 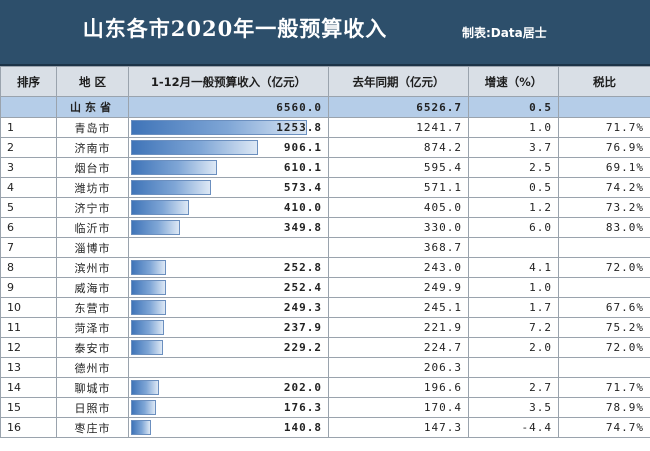 I want to click on region-cell: 日照市, so click(x=92, y=407).